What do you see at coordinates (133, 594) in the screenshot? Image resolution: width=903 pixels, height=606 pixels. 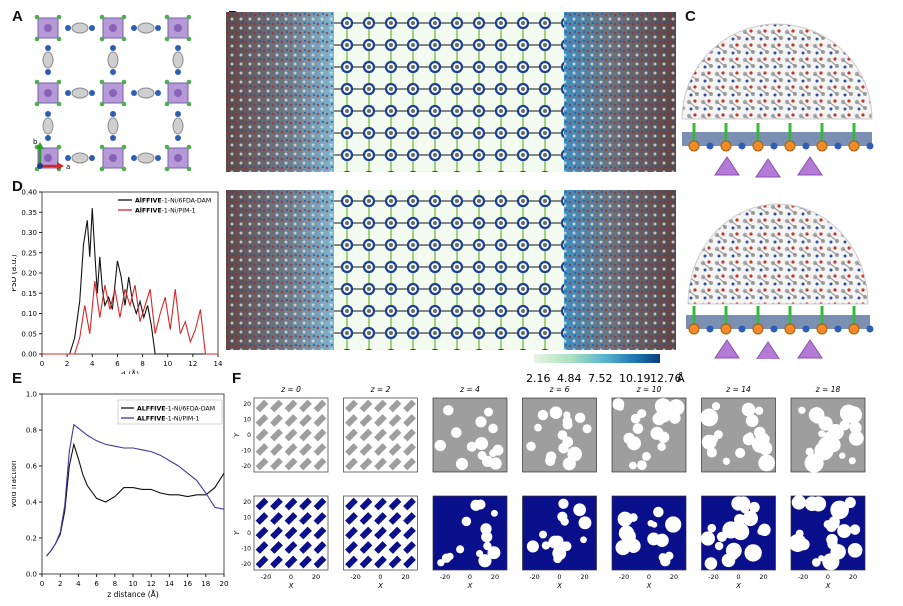 I see `x-axis-label: z distance (Å)` at bounding box center [133, 594].